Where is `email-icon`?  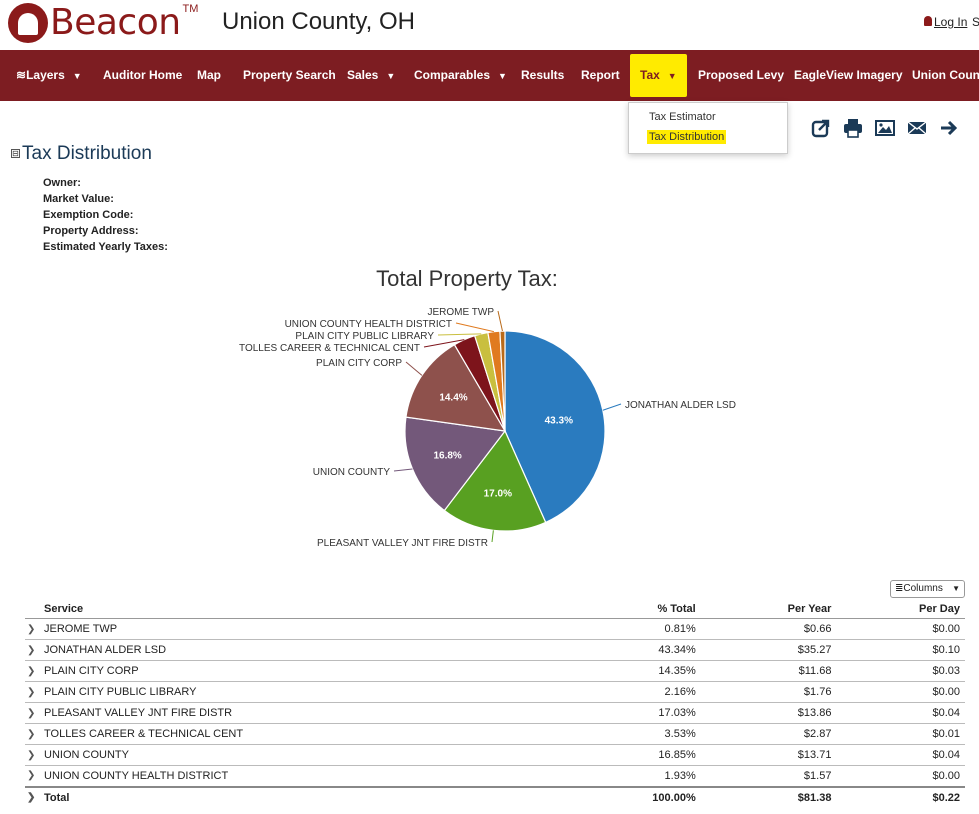 email-icon is located at coordinates (917, 128).